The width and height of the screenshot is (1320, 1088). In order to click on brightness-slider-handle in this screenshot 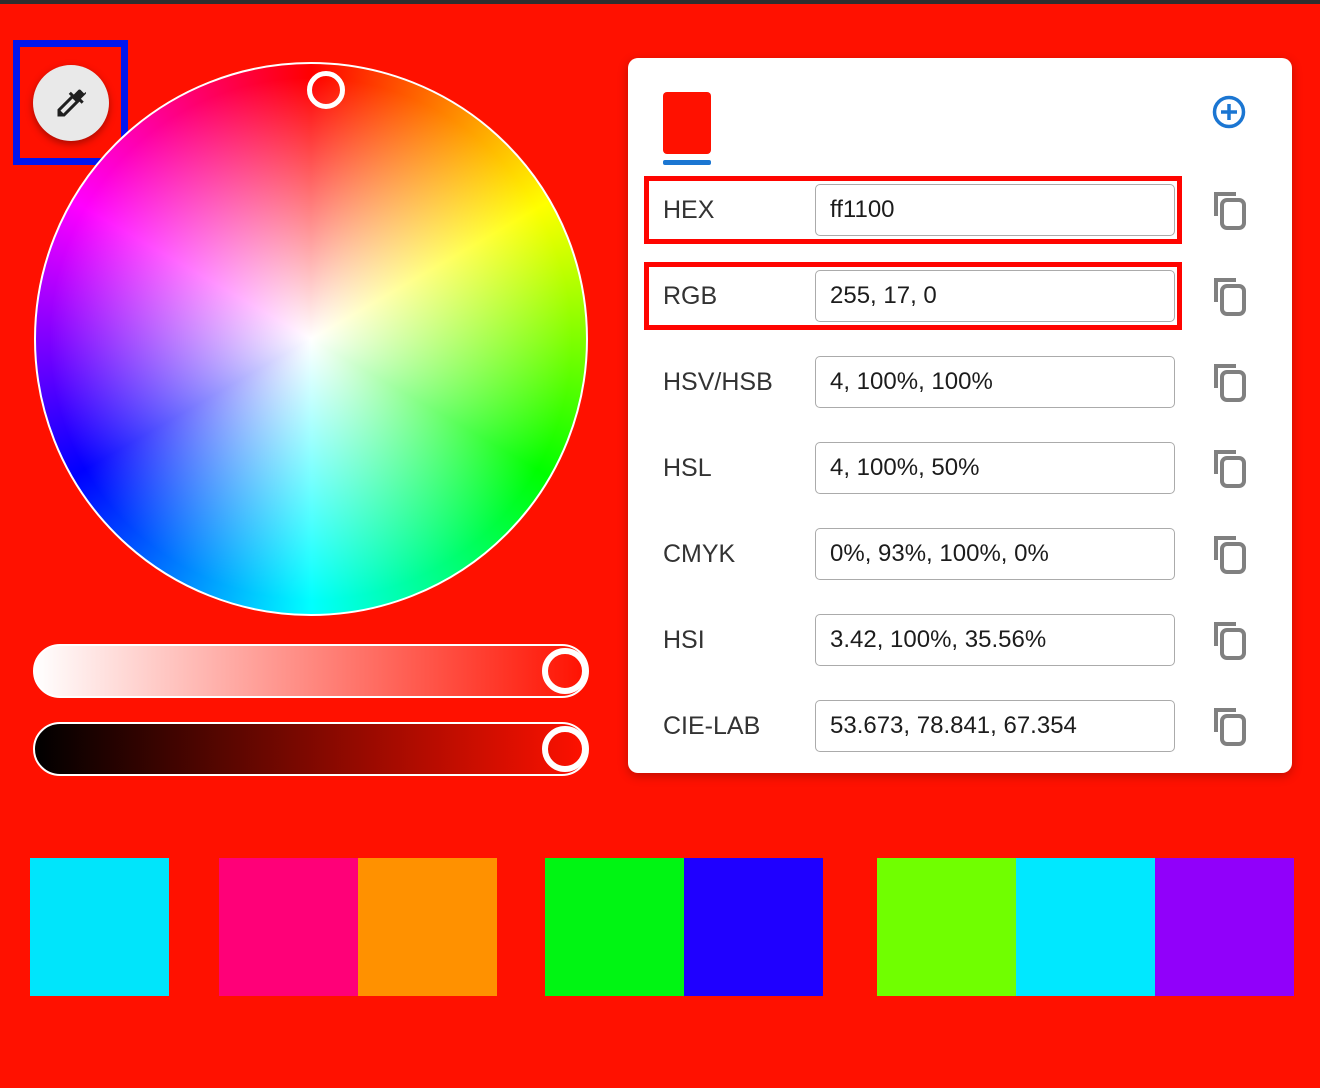, I will do `click(565, 749)`.